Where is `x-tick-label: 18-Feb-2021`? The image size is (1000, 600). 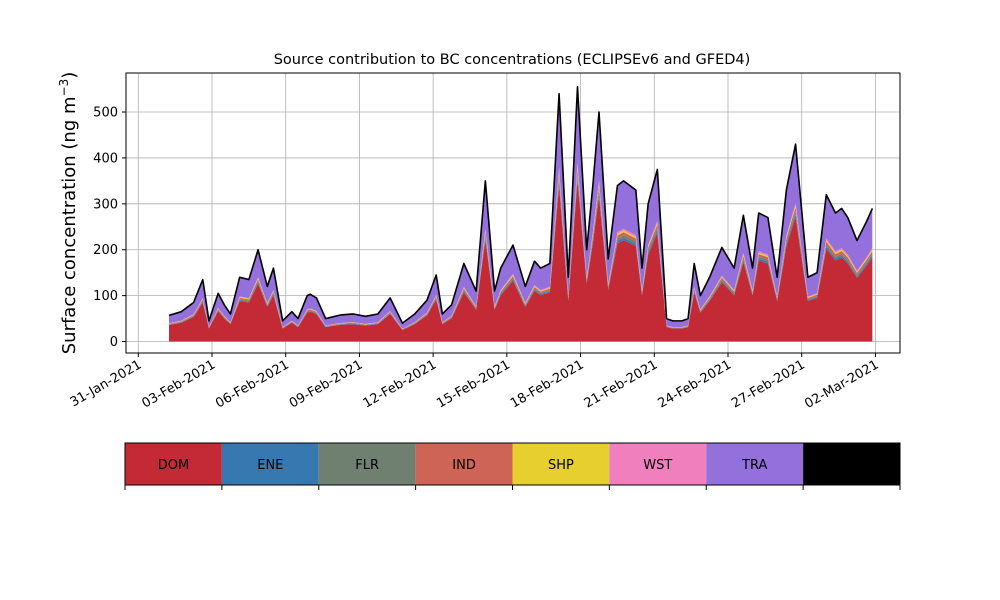 x-tick-label: 18-Feb-2021 is located at coordinates (547, 384).